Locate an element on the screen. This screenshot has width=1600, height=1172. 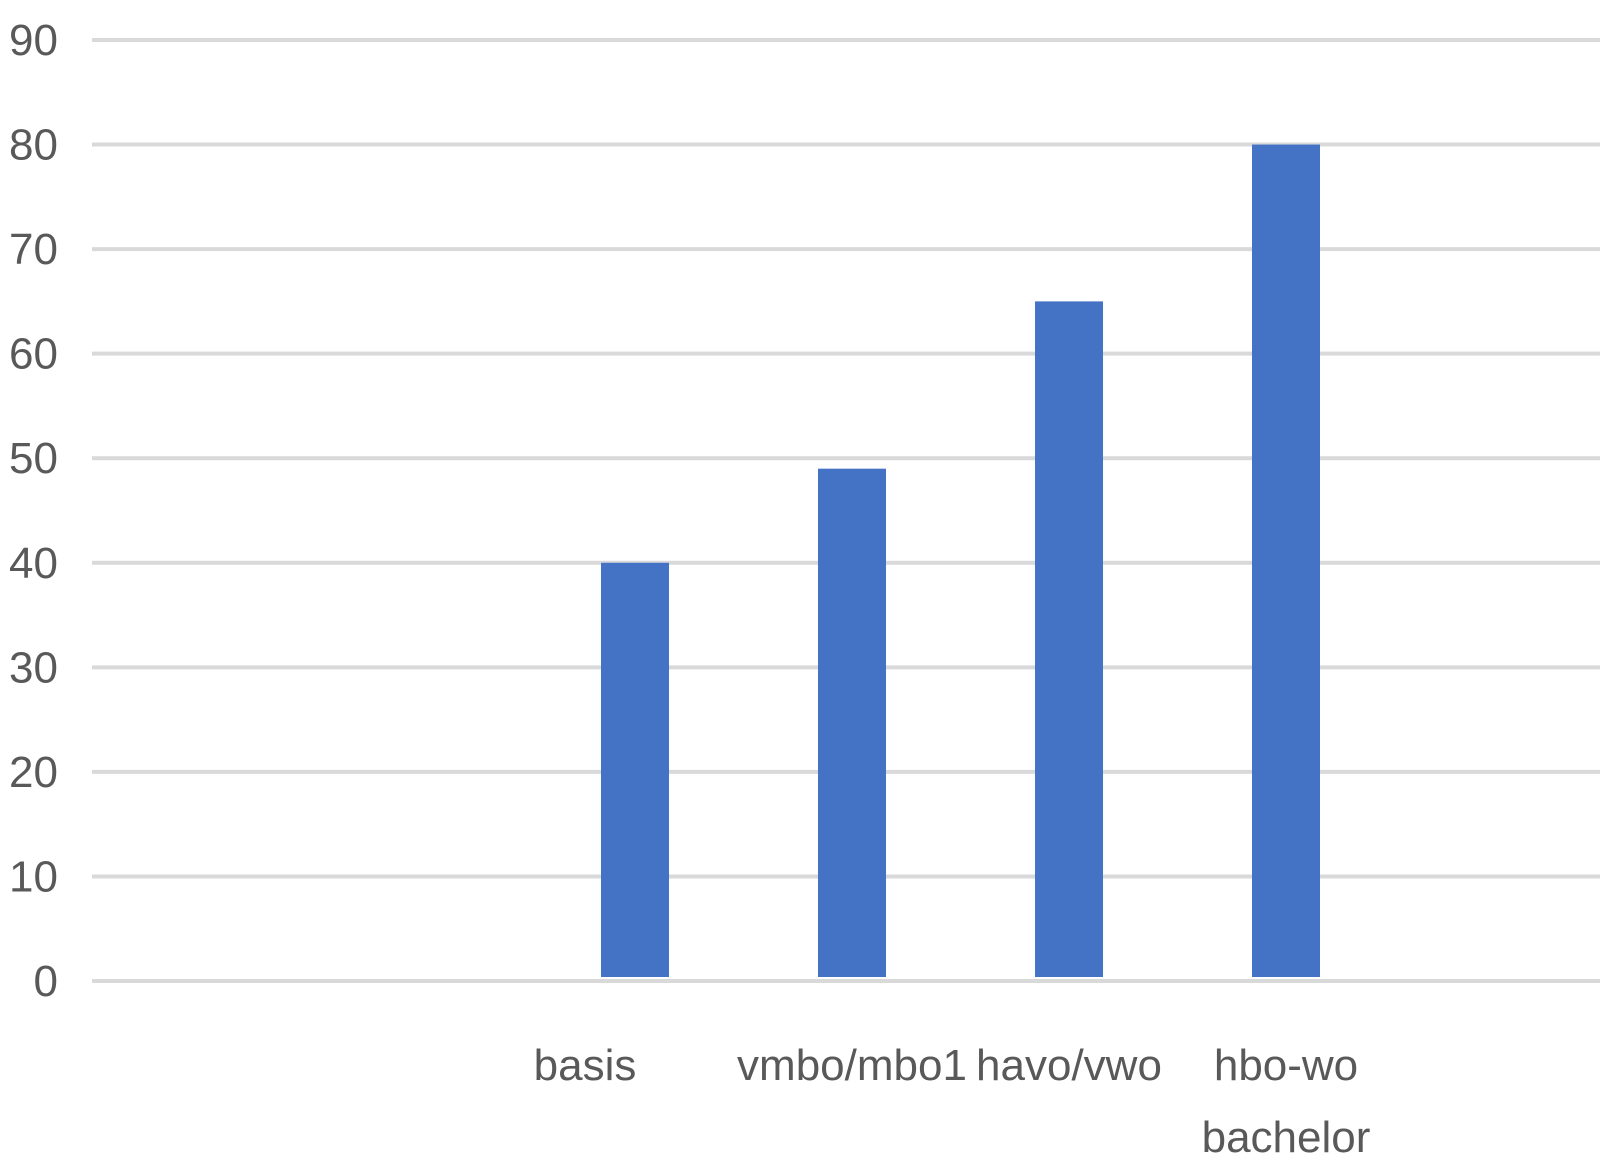
x-category-label: hbo-wo is located at coordinates (1286, 1065).